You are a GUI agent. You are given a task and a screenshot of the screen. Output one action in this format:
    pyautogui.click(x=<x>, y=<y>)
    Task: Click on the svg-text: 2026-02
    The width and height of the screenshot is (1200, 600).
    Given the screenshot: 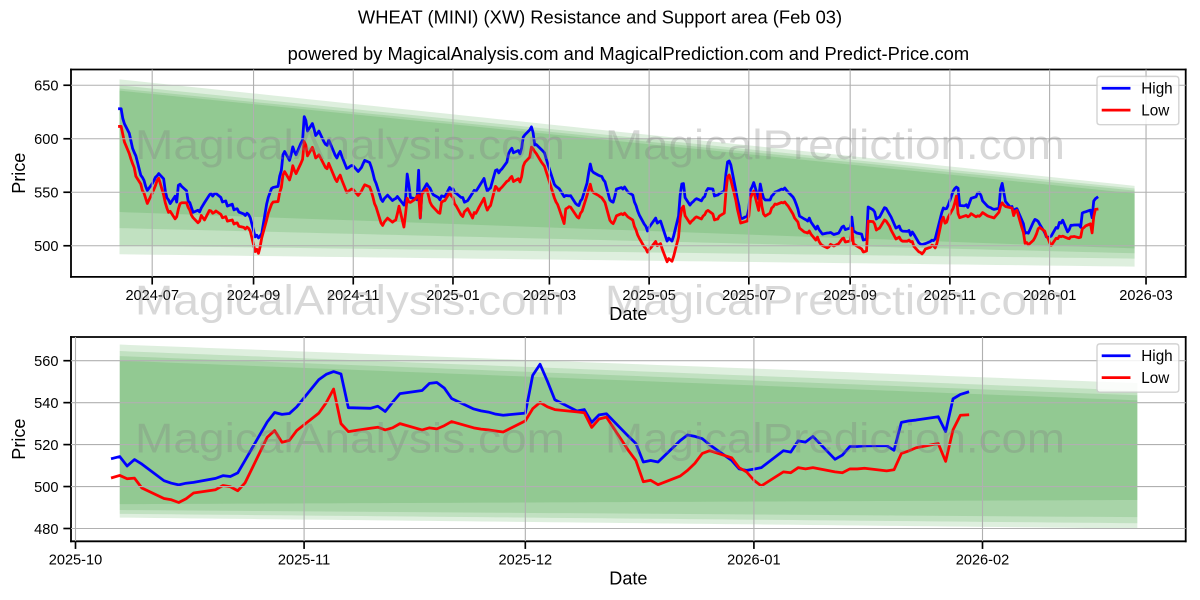 What is the action you would take?
    pyautogui.click(x=983, y=560)
    